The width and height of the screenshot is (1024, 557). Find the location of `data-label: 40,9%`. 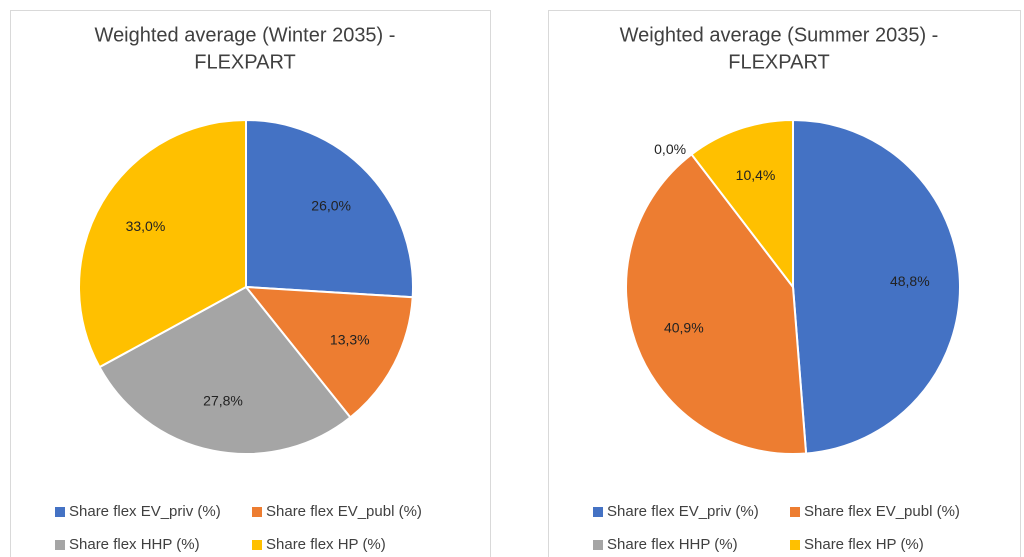

data-label: 40,9% is located at coordinates (684, 327).